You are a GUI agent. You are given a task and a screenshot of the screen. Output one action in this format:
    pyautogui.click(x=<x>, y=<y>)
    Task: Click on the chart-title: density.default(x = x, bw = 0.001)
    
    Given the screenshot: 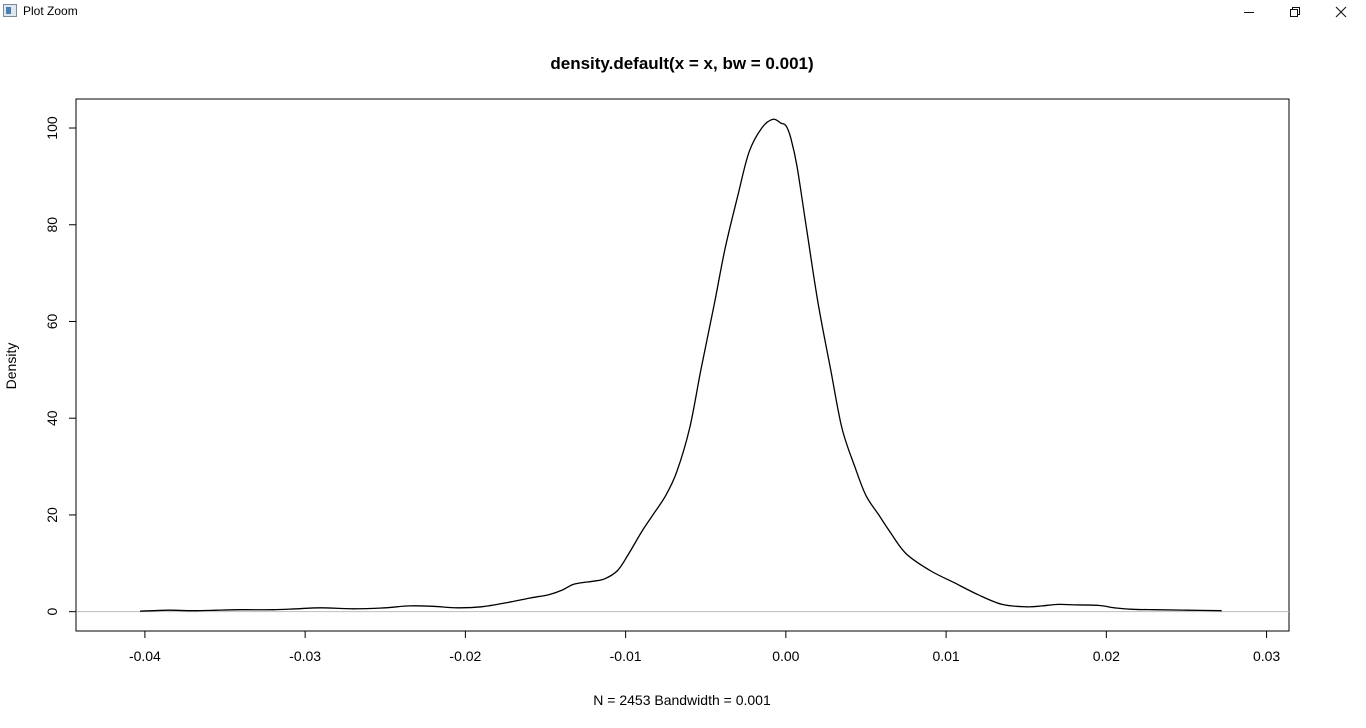 What is the action you would take?
    pyautogui.click(x=681, y=63)
    